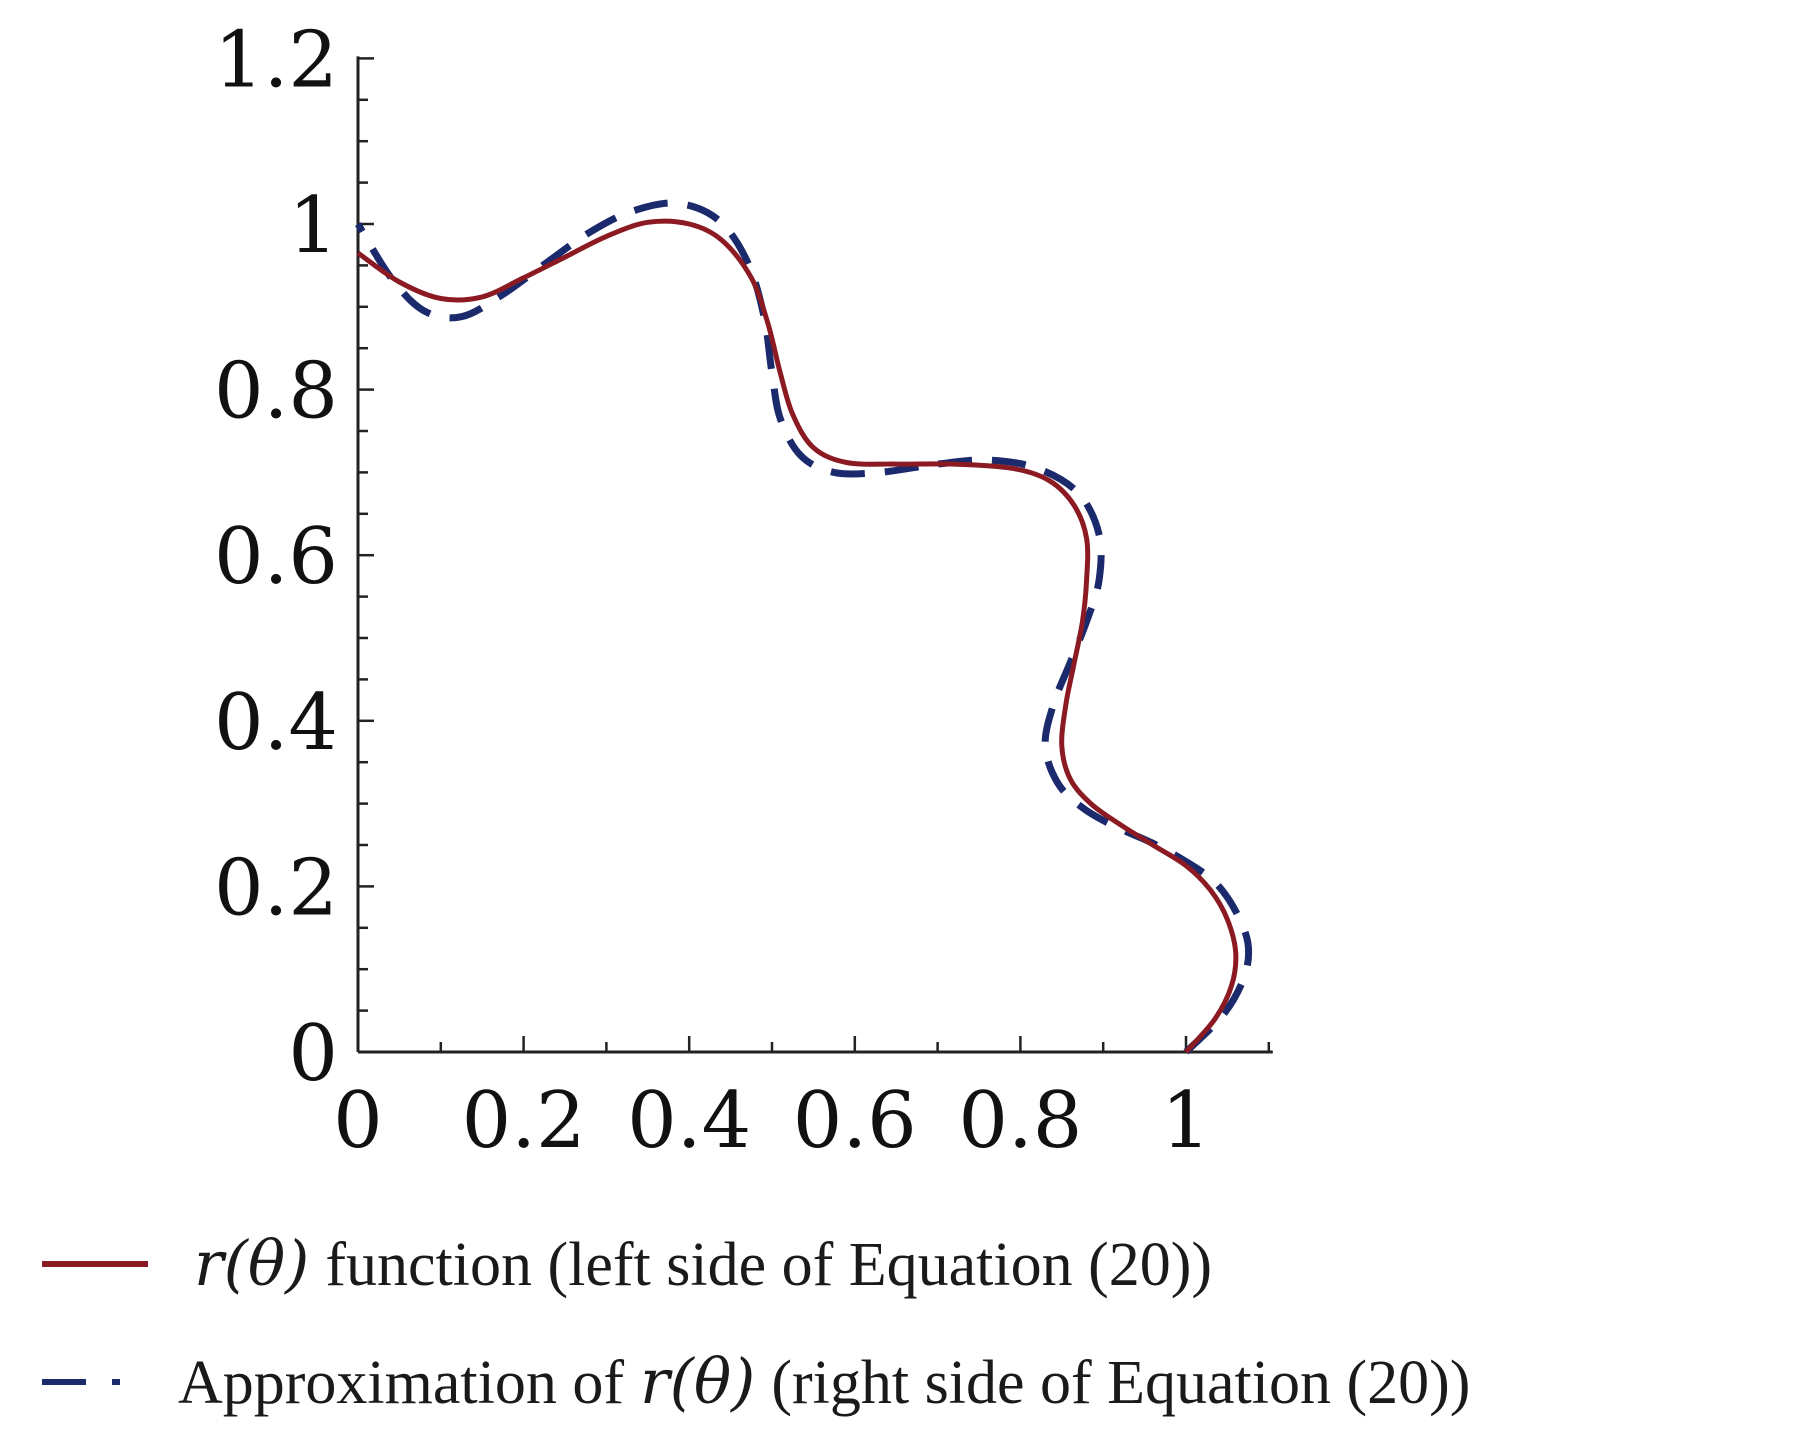  I want to click on x-tick-label: 1, so click(1186, 1121).